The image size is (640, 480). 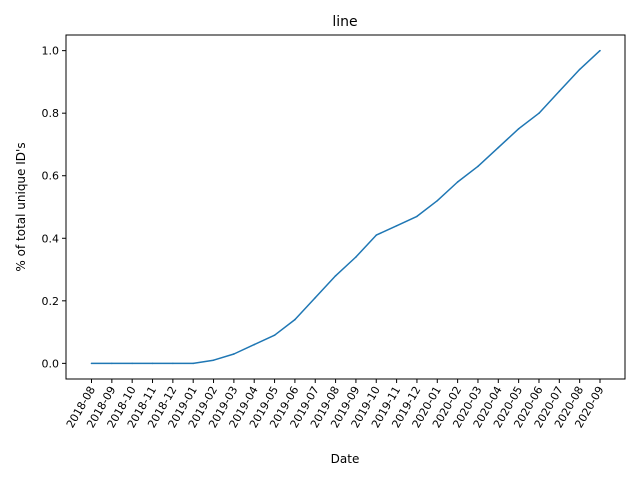 What do you see at coordinates (21, 206) in the screenshot?
I see `y-axis-label: % of total unique ID's` at bounding box center [21, 206].